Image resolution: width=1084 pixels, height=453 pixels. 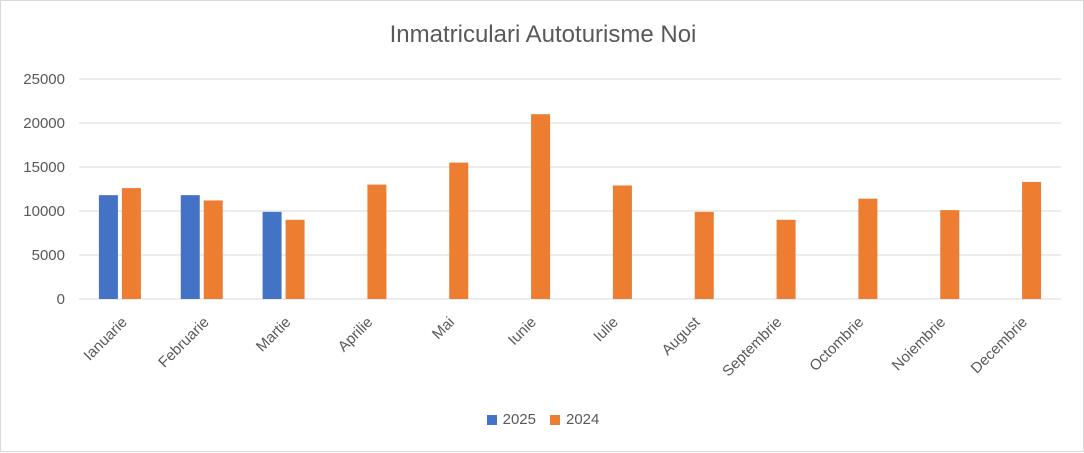 What do you see at coordinates (44, 211) in the screenshot?
I see `y-tick-label-10000: 10000` at bounding box center [44, 211].